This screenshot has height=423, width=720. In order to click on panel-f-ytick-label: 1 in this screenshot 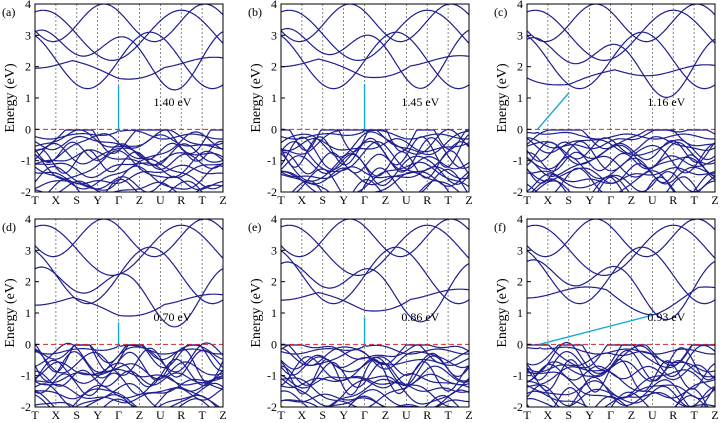, I will do `click(520, 313)`.